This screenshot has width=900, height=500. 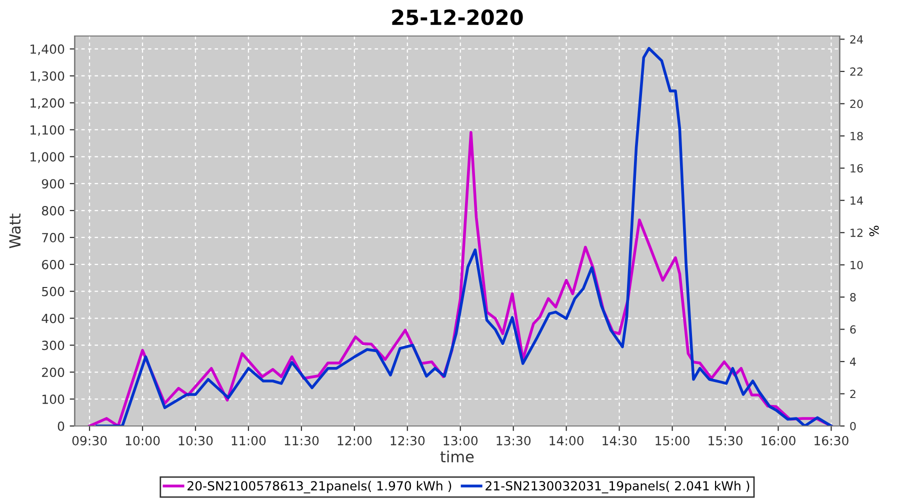 I want to click on y2-tick-label: 16, so click(x=856, y=168).